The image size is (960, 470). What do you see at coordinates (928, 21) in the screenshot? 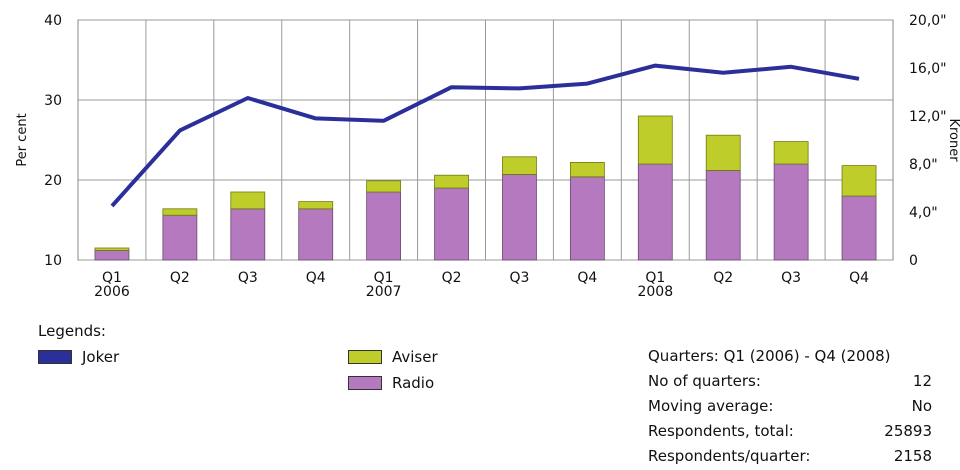
I see `y2-tick-label: 20,0"` at bounding box center [928, 21].